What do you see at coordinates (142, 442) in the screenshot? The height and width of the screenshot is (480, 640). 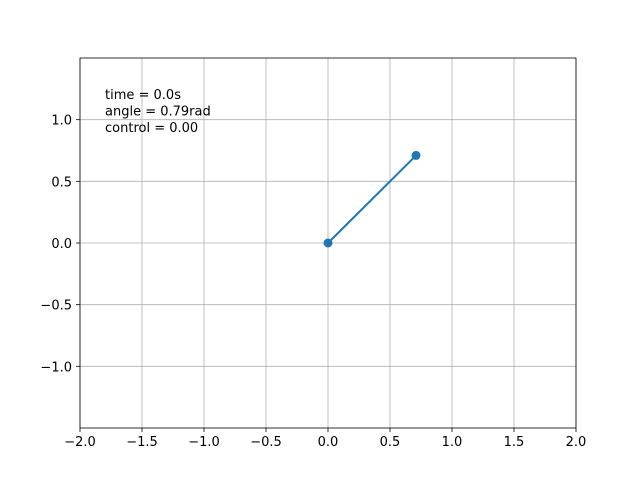 I see `x-tick-label: −1.5` at bounding box center [142, 442].